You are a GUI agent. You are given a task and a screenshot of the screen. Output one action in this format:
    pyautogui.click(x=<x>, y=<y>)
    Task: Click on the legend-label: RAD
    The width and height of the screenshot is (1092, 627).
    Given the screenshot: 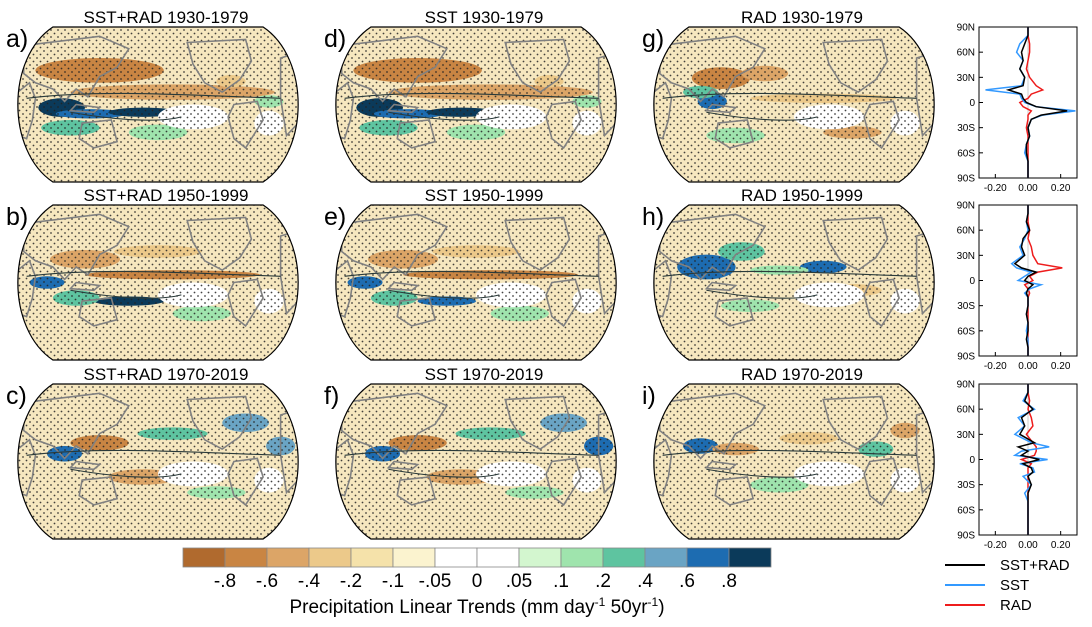 What is the action you would take?
    pyautogui.click(x=1016, y=605)
    